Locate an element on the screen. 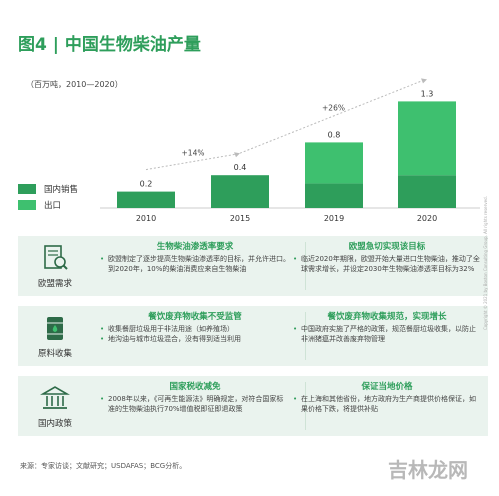 This screenshot has width=499, height=496. panel-category-label: 欧盟需求 is located at coordinates (54, 284).